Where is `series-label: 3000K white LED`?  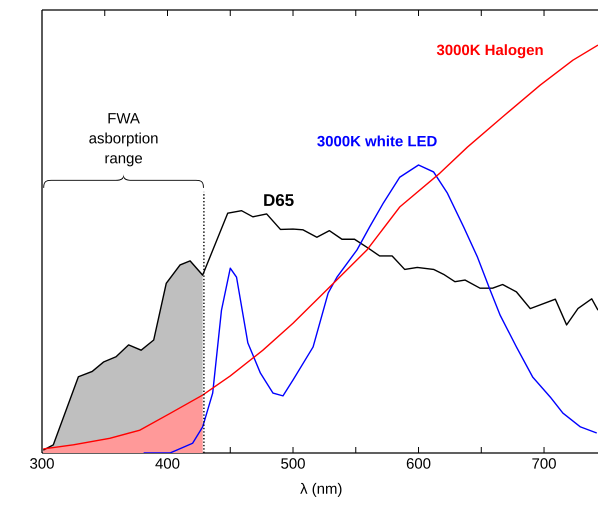
series-label: 3000K white LED is located at coordinates (377, 140).